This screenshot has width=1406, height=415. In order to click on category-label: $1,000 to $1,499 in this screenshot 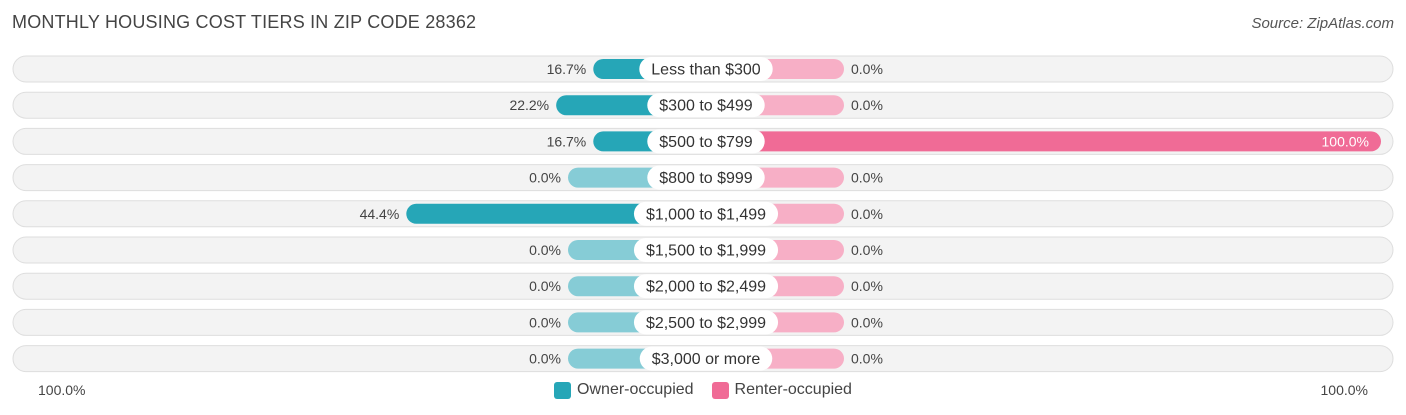, I will do `click(706, 214)`.